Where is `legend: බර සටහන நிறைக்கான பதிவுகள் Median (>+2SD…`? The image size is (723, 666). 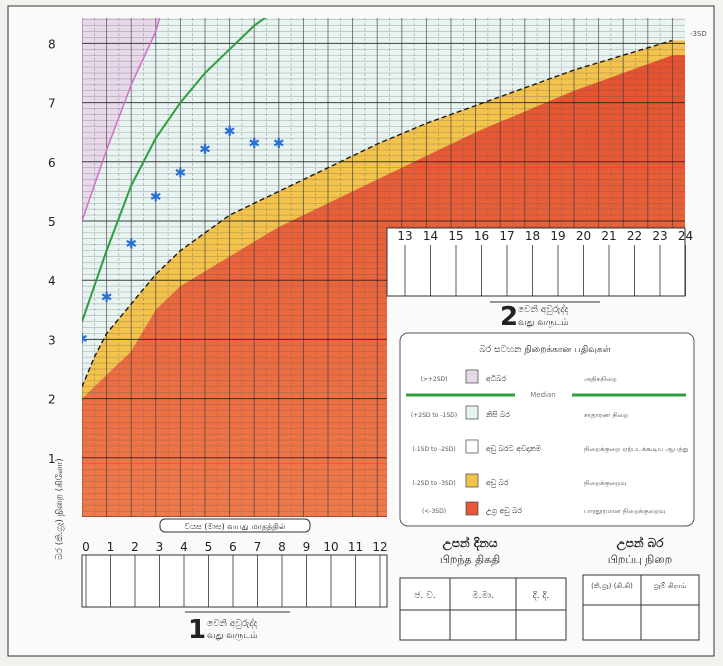 legend: බර සටහන நிறைக்கான பதிவுகள் Median (>+2SD… is located at coordinates (547, 429).